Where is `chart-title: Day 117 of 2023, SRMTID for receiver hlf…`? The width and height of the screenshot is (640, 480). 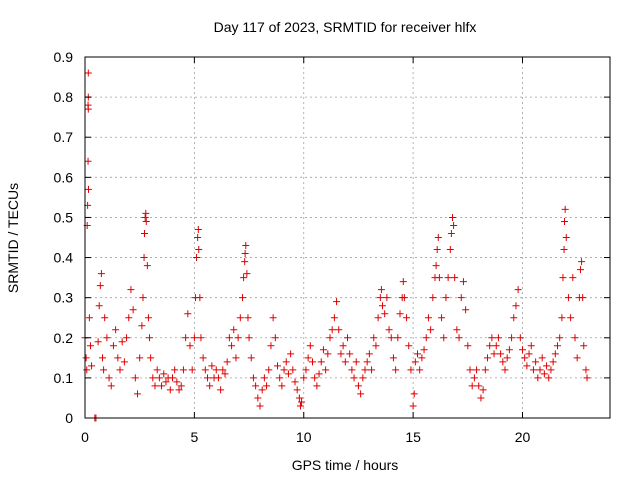
chart-title: Day 117 of 2023, SRMTID for receiver hlf… is located at coordinates (345, 27).